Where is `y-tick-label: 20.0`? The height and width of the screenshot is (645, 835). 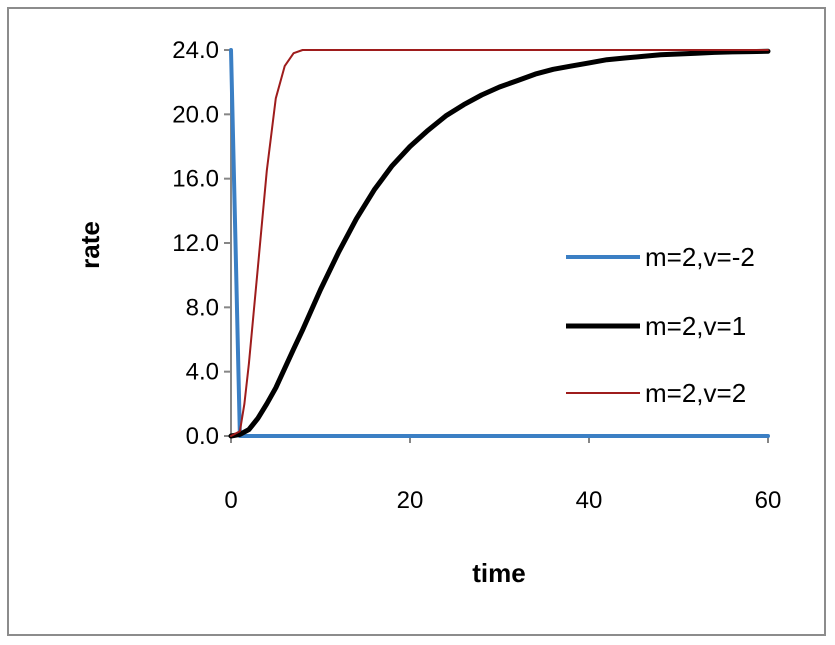
y-tick-label: 20.0 is located at coordinates (195, 114).